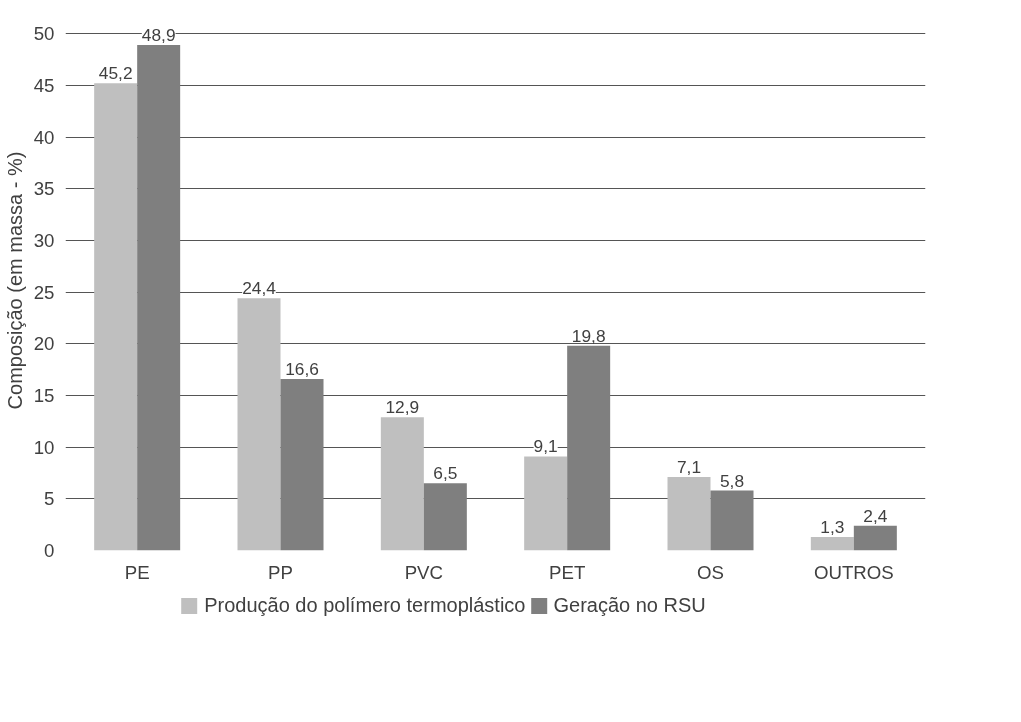 Image resolution: width=1021 pixels, height=722 pixels. I want to click on y-tick-label: 5, so click(49, 499).